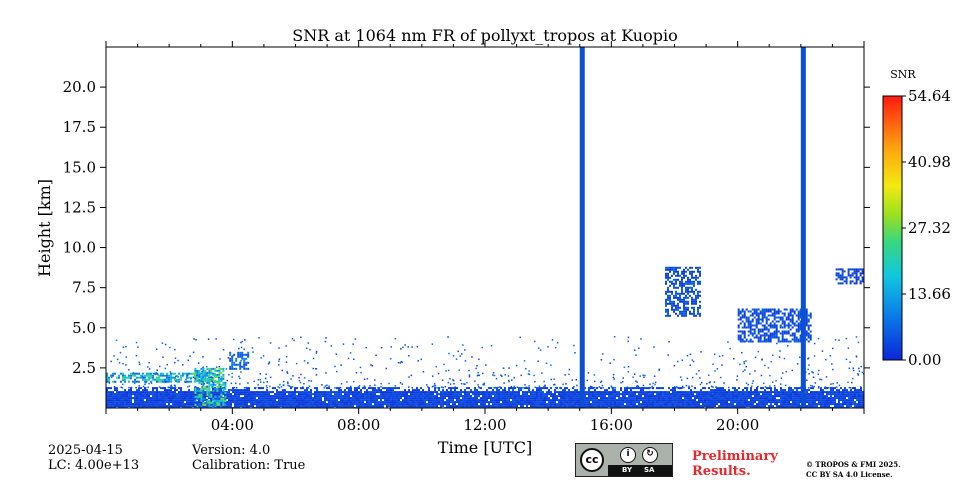  What do you see at coordinates (79, 248) in the screenshot?
I see `y-tick-label: 10.0` at bounding box center [79, 248].